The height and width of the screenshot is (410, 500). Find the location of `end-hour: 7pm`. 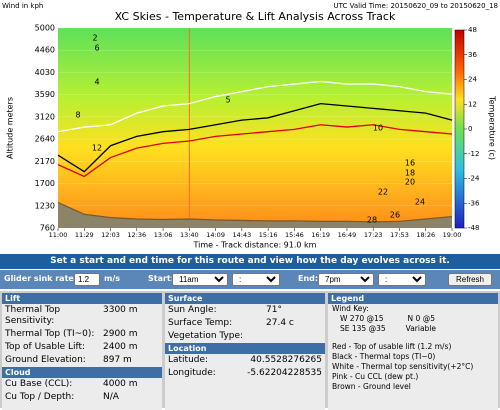

end-hour: 7pm is located at coordinates (346, 279).